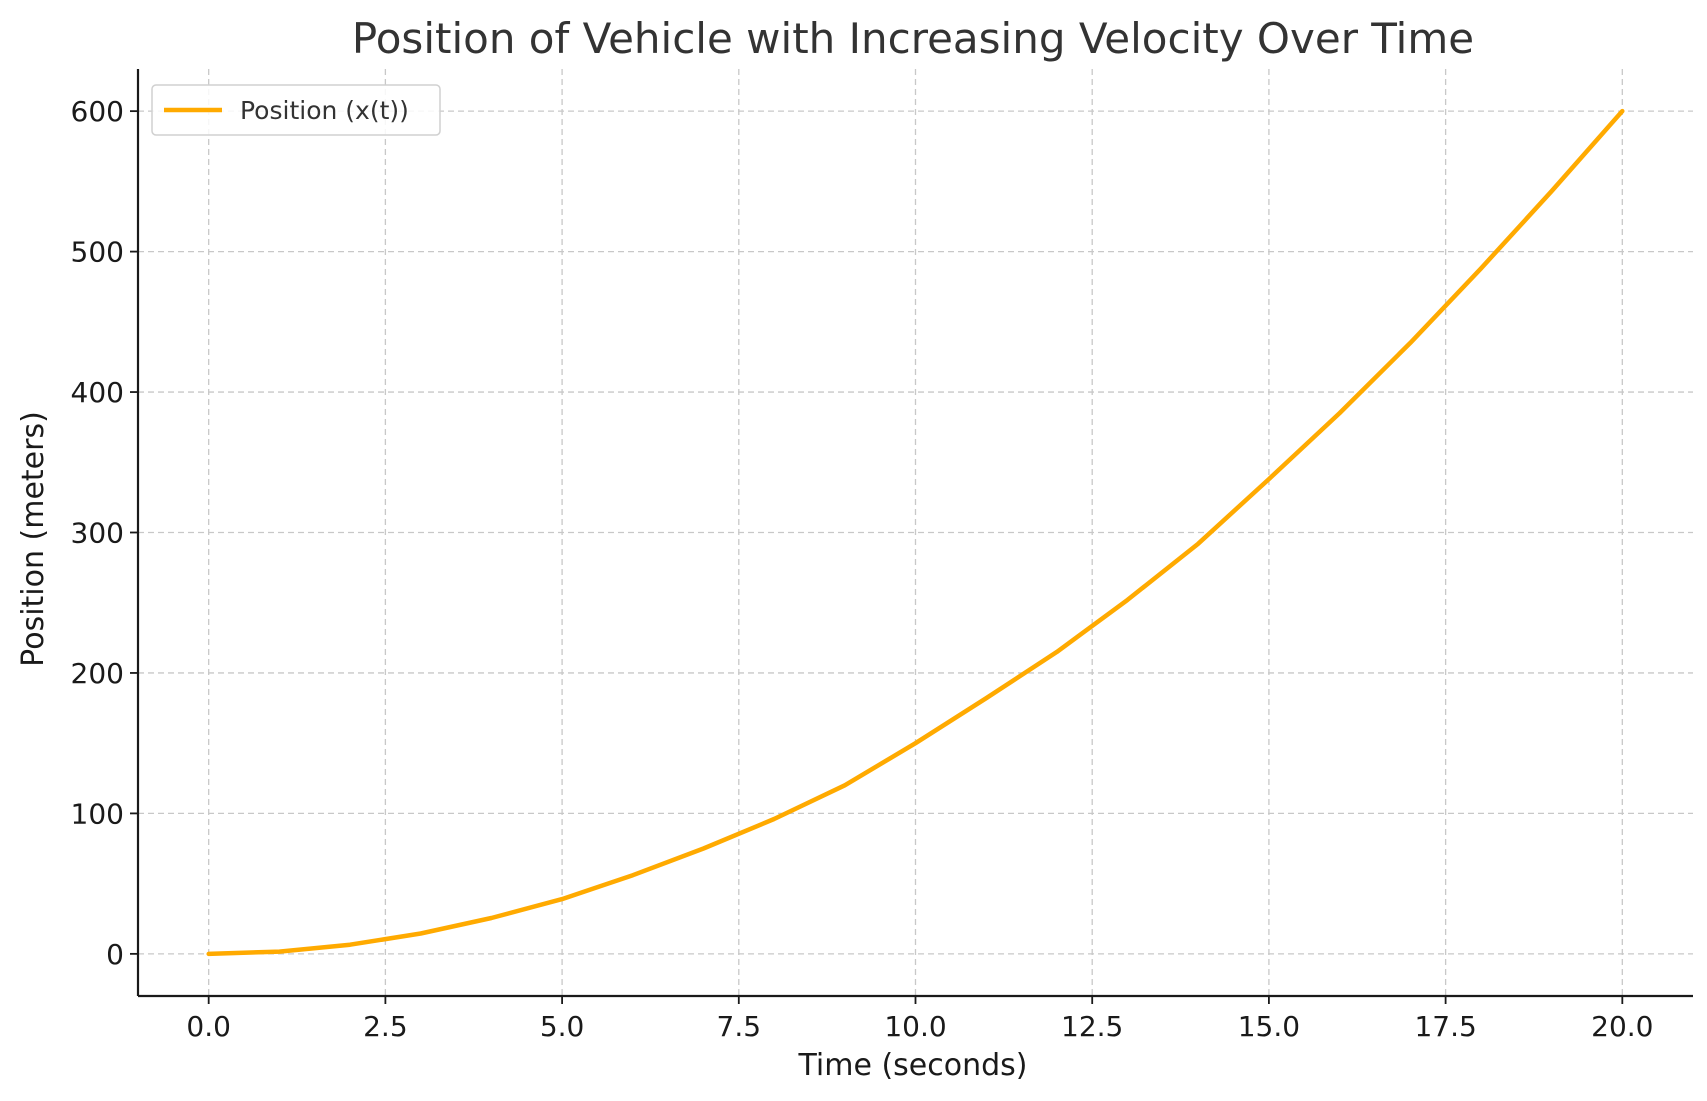  I want to click on y-axis-label: Position (meters), so click(33, 539).